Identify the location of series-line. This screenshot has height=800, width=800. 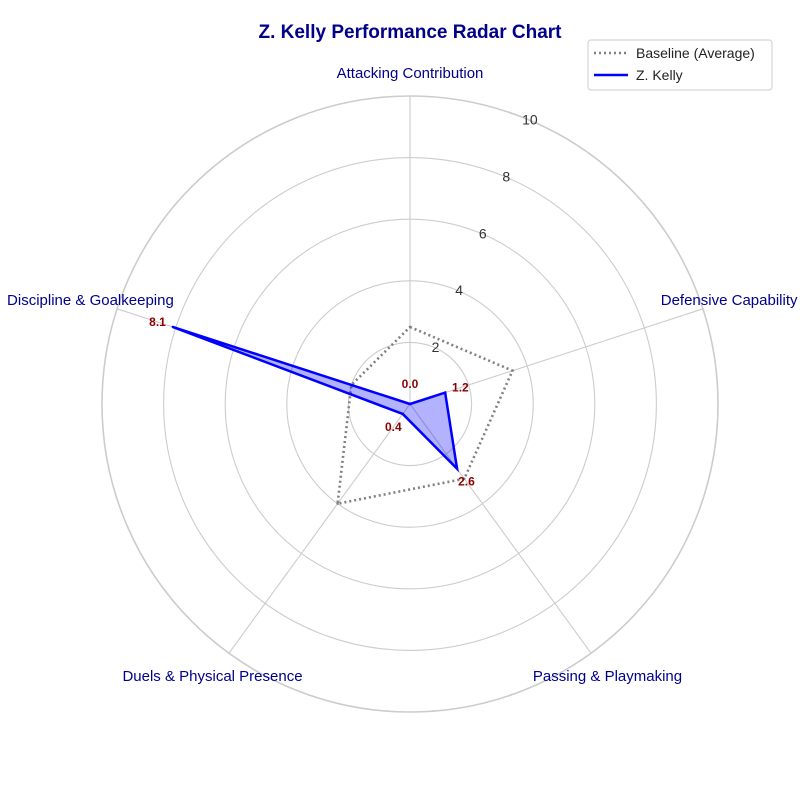
(315, 399).